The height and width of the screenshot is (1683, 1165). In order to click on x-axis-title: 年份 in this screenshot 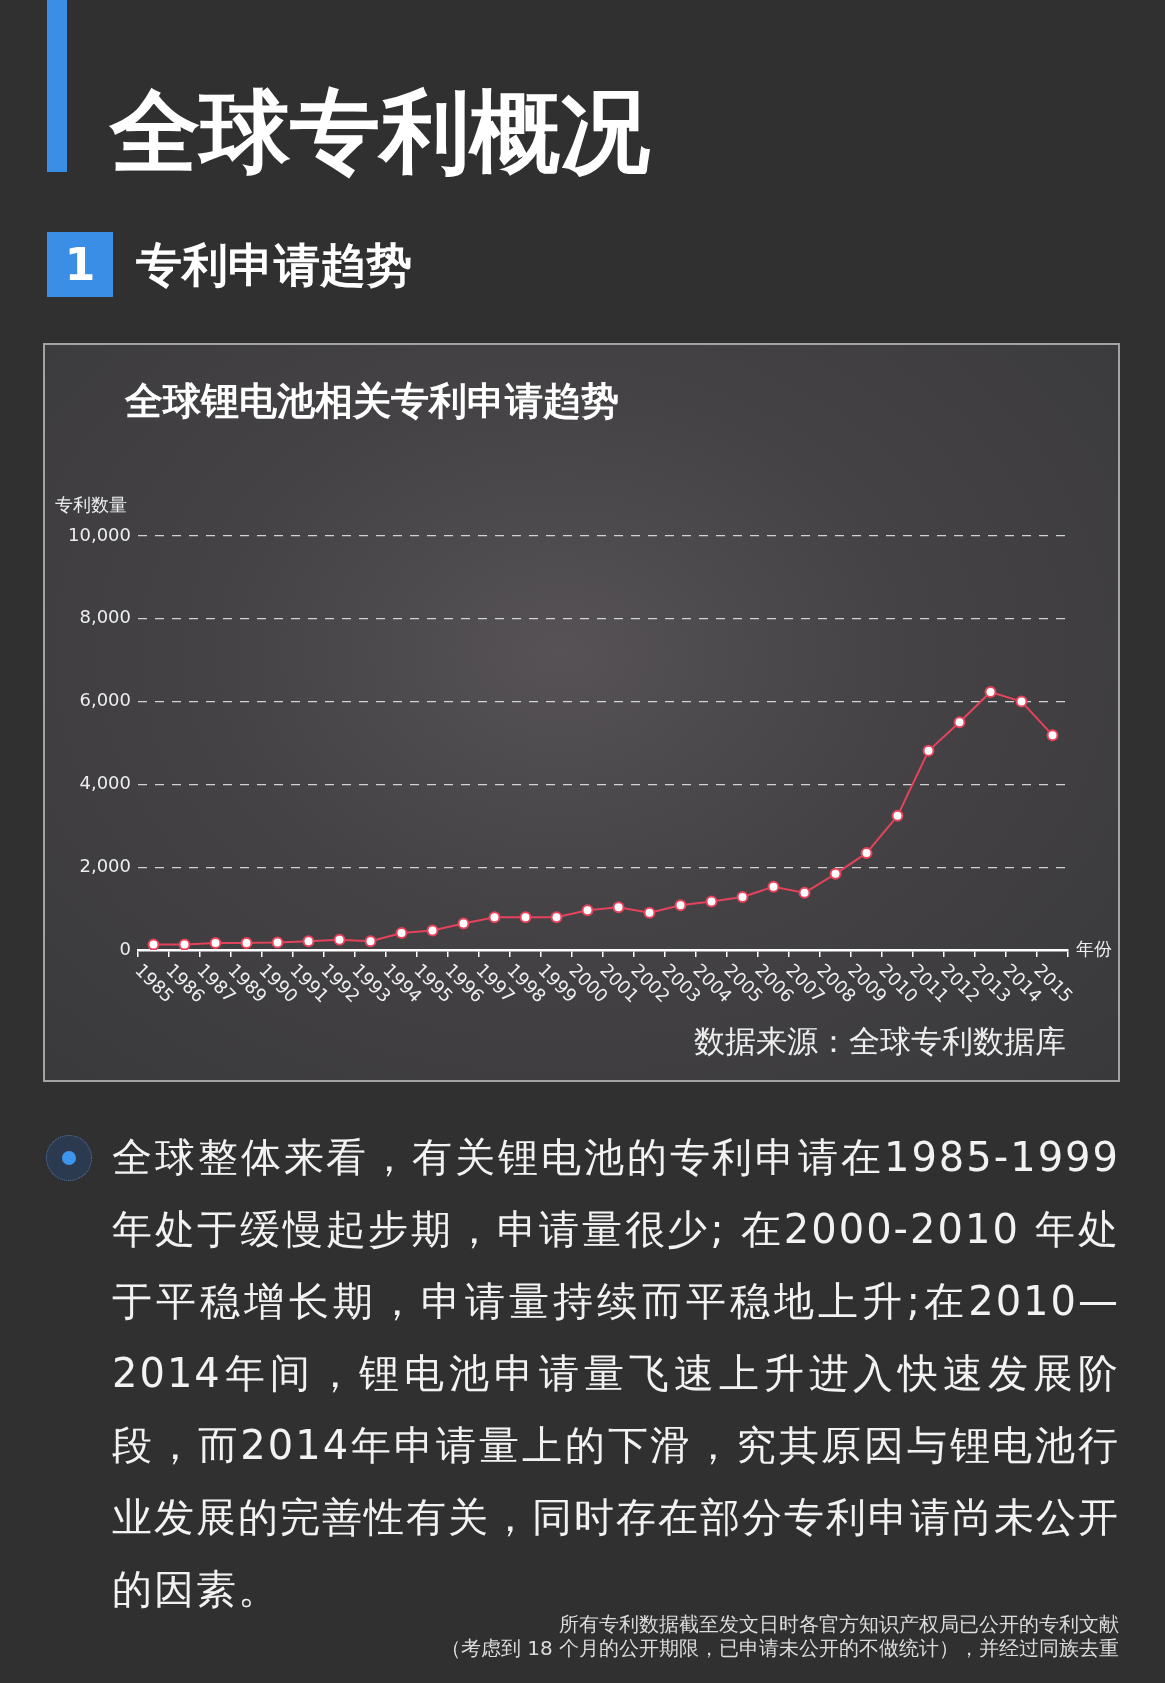, I will do `click(1094, 948)`.